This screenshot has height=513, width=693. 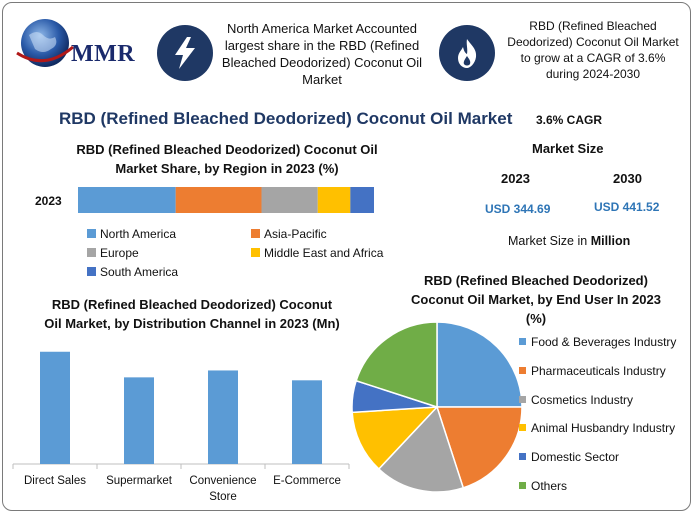 What do you see at coordinates (610, 241) in the screenshot?
I see `market-size-unit-bold: Million` at bounding box center [610, 241].